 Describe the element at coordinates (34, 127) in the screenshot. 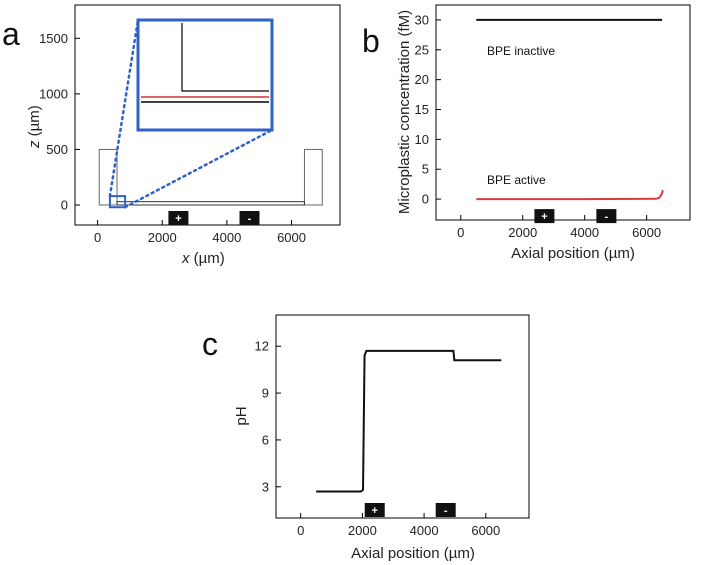

I see `panel-a-ylabel: z (µm)` at that location.